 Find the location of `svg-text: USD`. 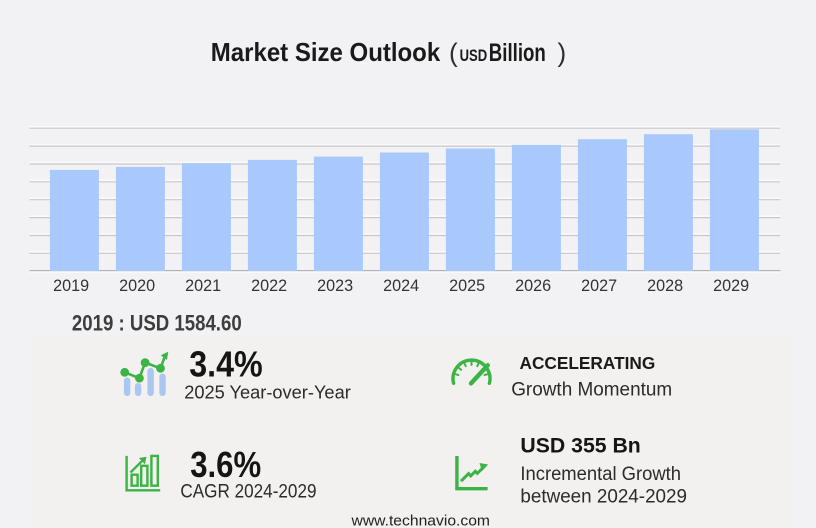

svg-text: USD is located at coordinates (474, 56).